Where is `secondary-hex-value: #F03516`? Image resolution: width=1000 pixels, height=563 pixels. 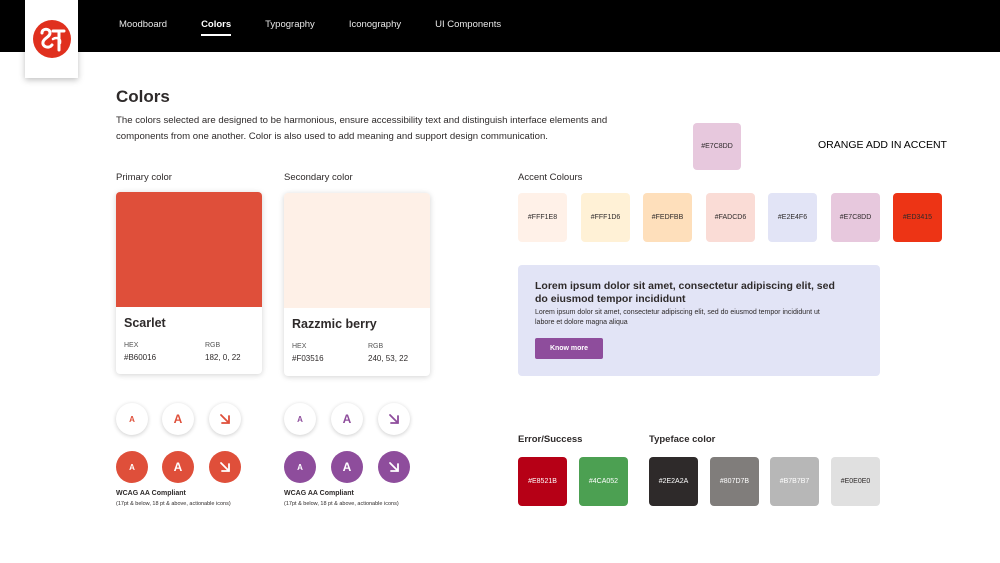
secondary-hex-value: #F03516 is located at coordinates (308, 358).